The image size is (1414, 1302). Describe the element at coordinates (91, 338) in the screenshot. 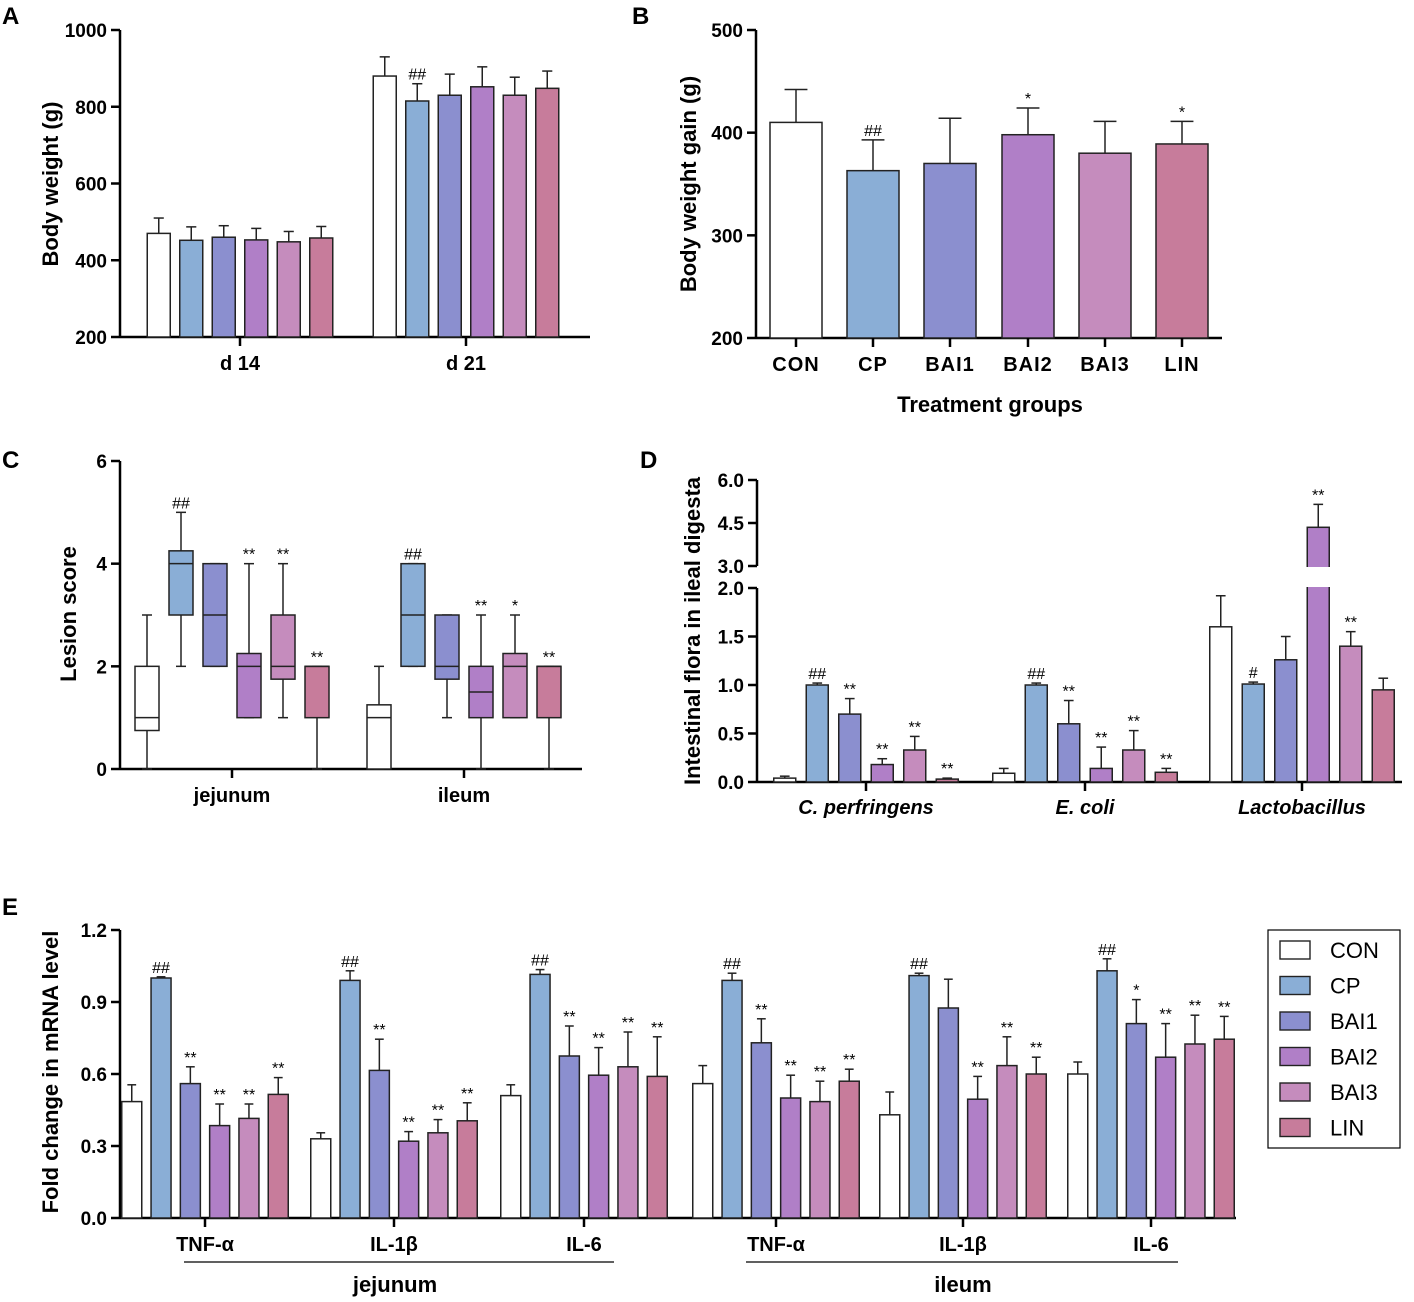

I see `panel-a-y-tick-label: 200` at that location.